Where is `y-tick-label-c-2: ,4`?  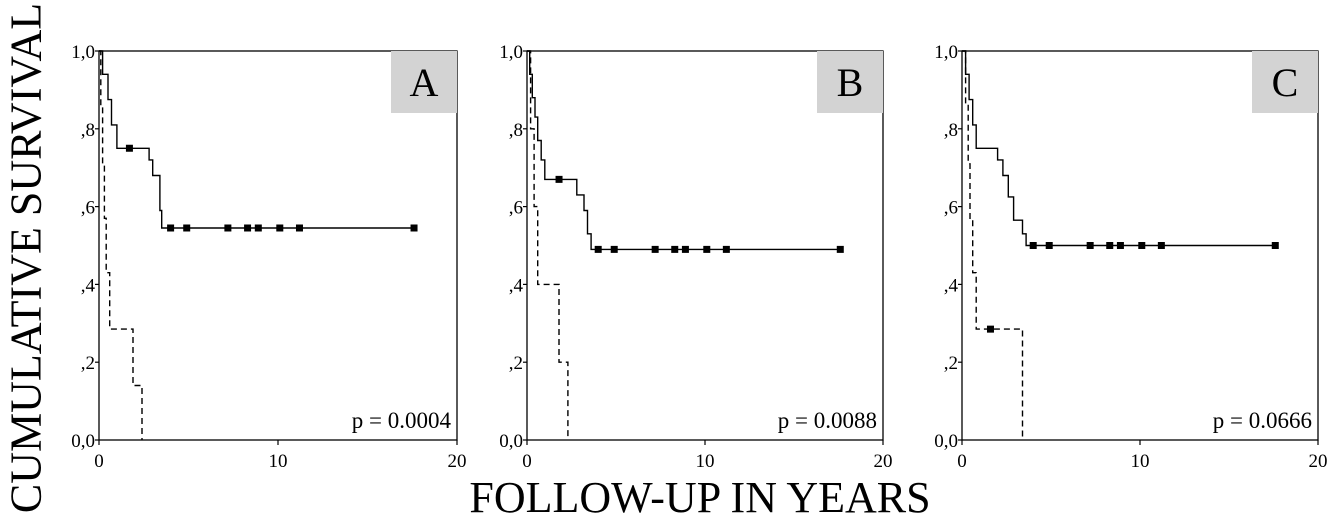 y-tick-label-c-2: ,4 is located at coordinates (951, 285).